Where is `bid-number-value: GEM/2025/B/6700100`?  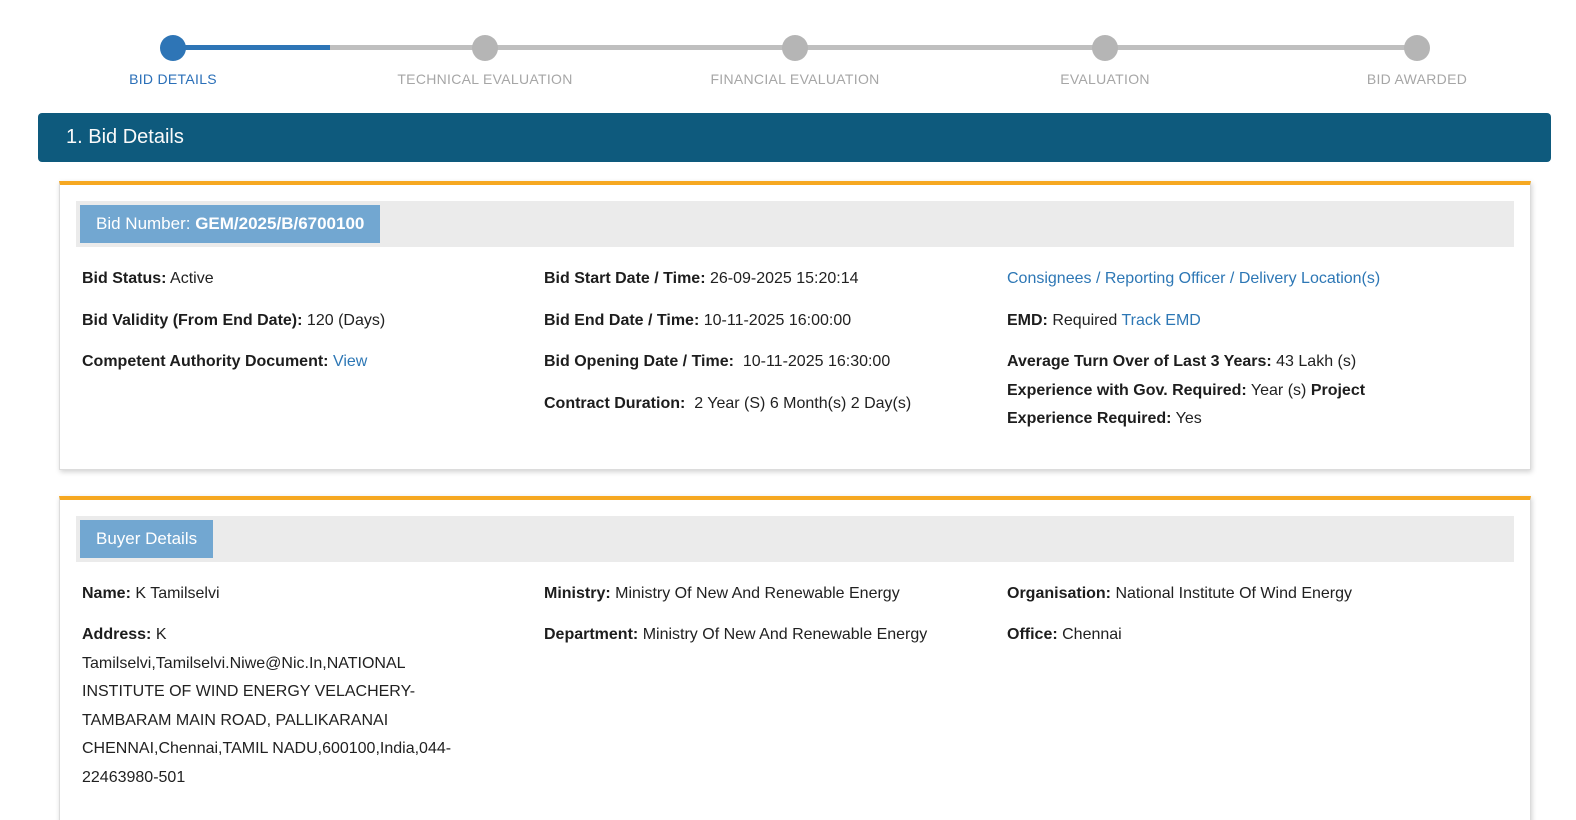
bid-number-value: GEM/2025/B/6700100 is located at coordinates (280, 223).